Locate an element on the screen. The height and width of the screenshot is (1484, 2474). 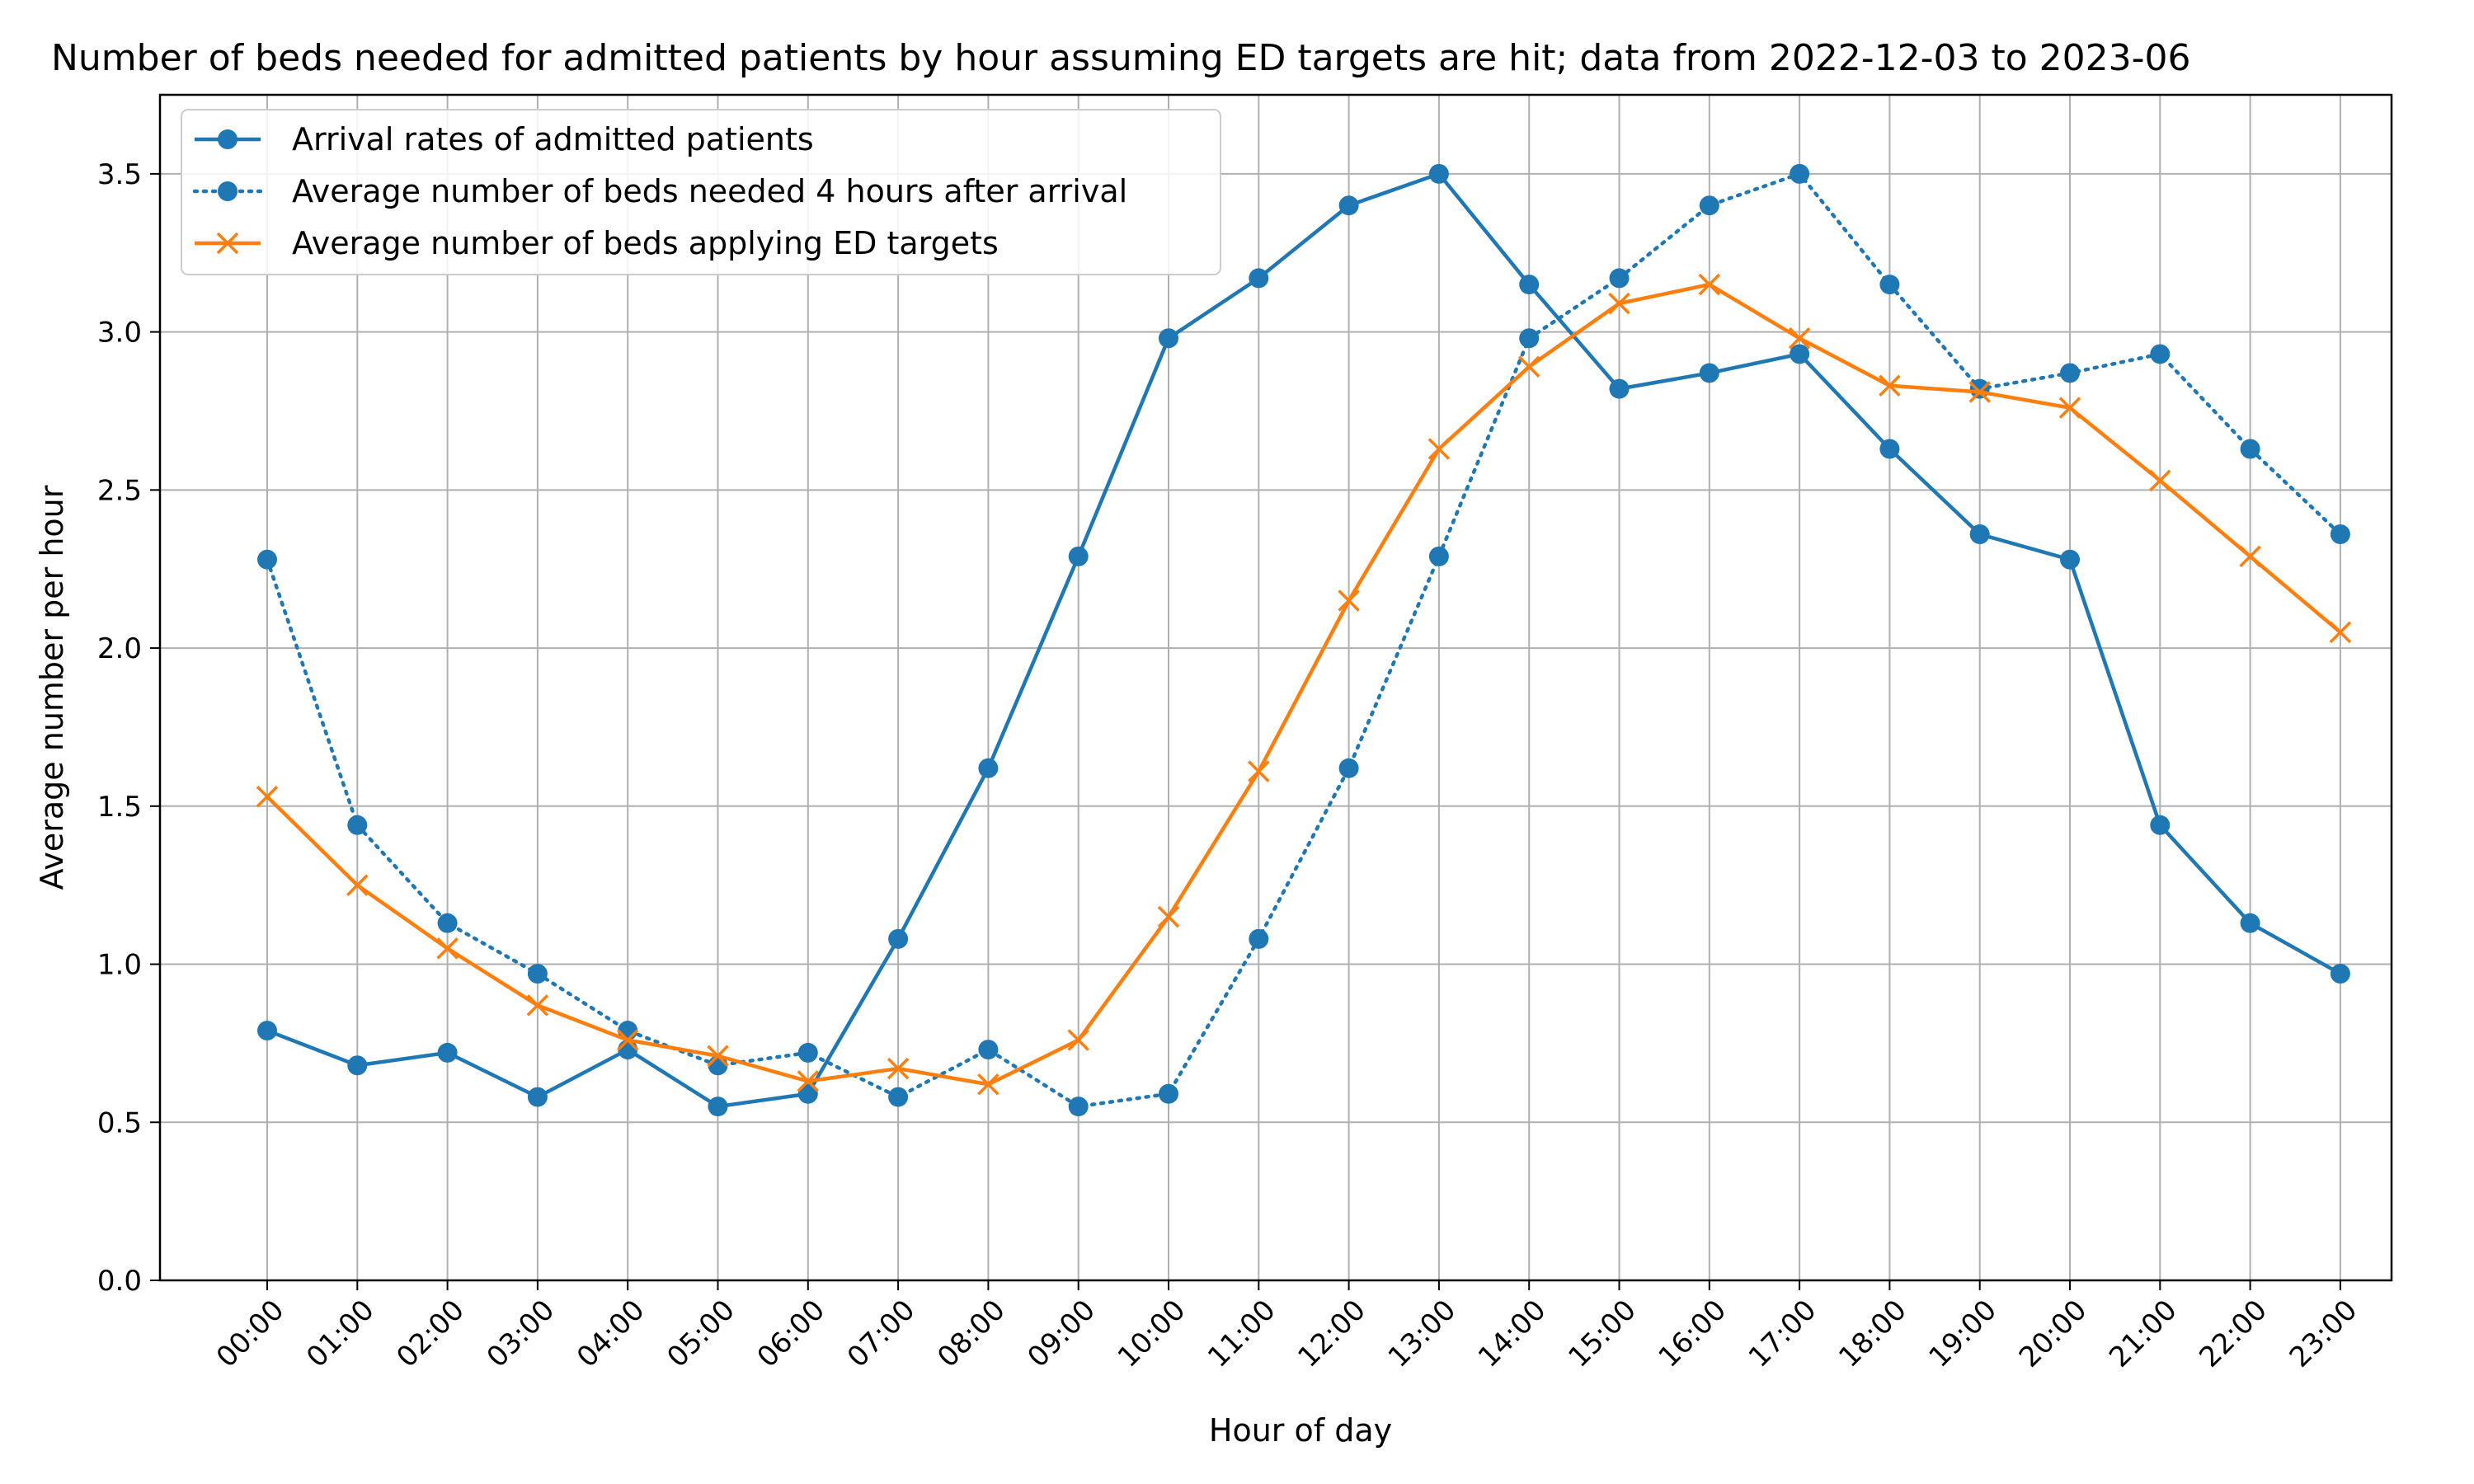
legend-box is located at coordinates (701, 192).